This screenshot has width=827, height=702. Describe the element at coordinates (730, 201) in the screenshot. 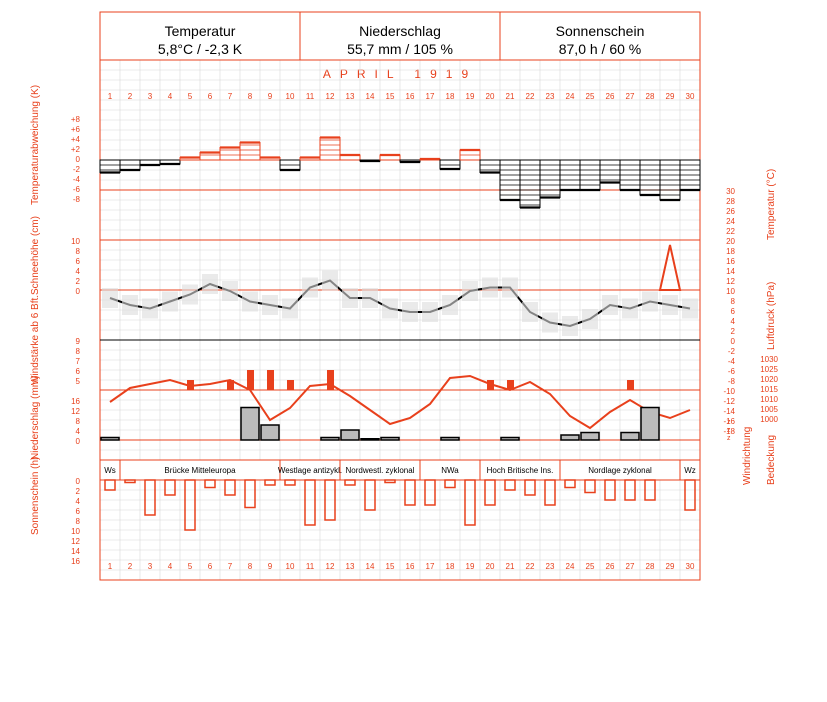

I see `tick-temp: 28` at that location.